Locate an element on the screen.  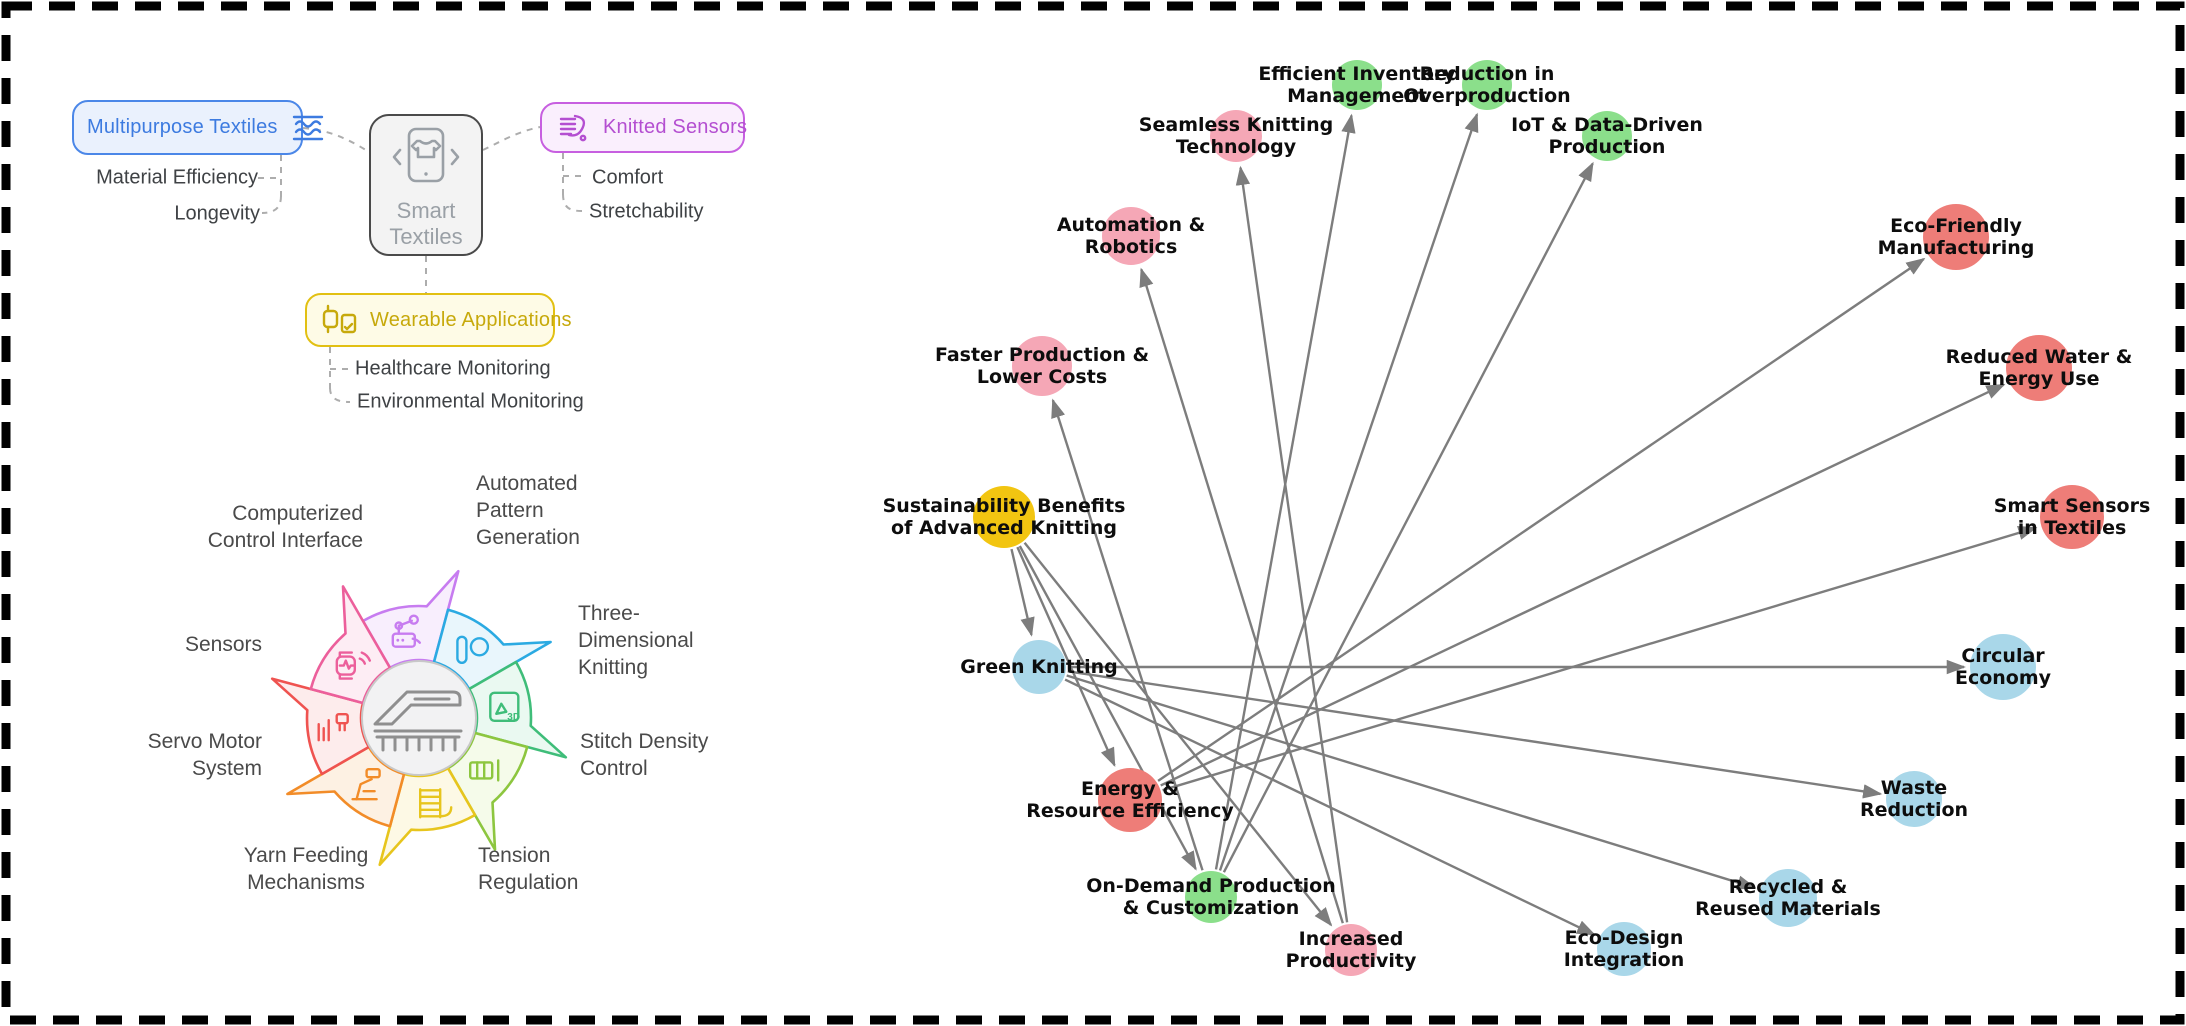
network-node-label-faster: Faster Production & Lower Costs is located at coordinates (1042, 366).